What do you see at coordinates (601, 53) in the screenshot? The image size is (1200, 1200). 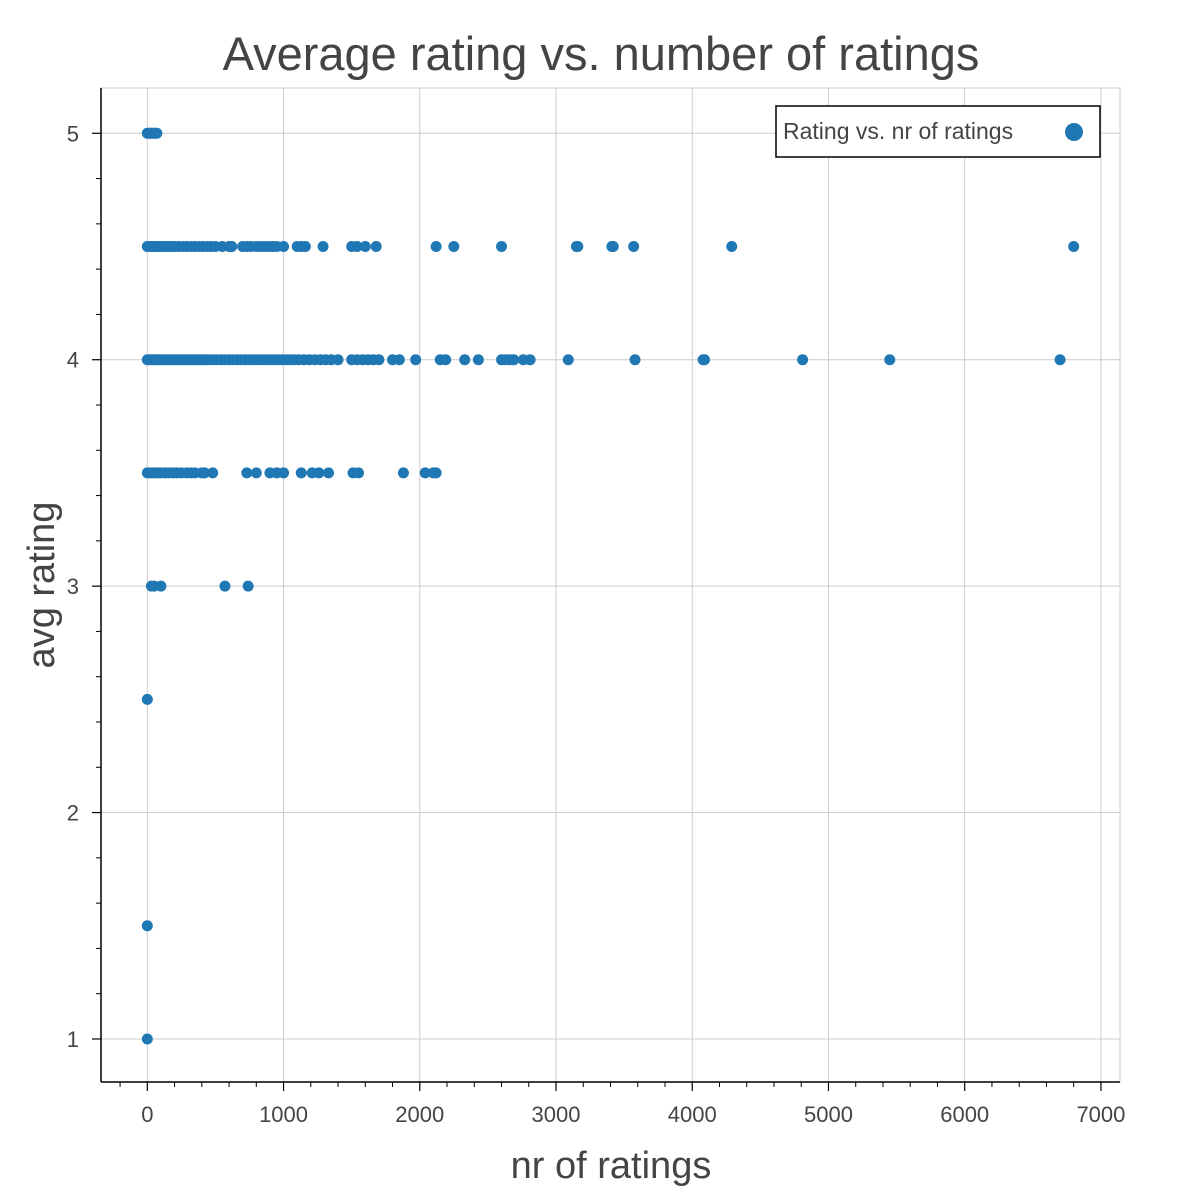 I see `chart-title: Average rating vs. number of ratings` at bounding box center [601, 53].